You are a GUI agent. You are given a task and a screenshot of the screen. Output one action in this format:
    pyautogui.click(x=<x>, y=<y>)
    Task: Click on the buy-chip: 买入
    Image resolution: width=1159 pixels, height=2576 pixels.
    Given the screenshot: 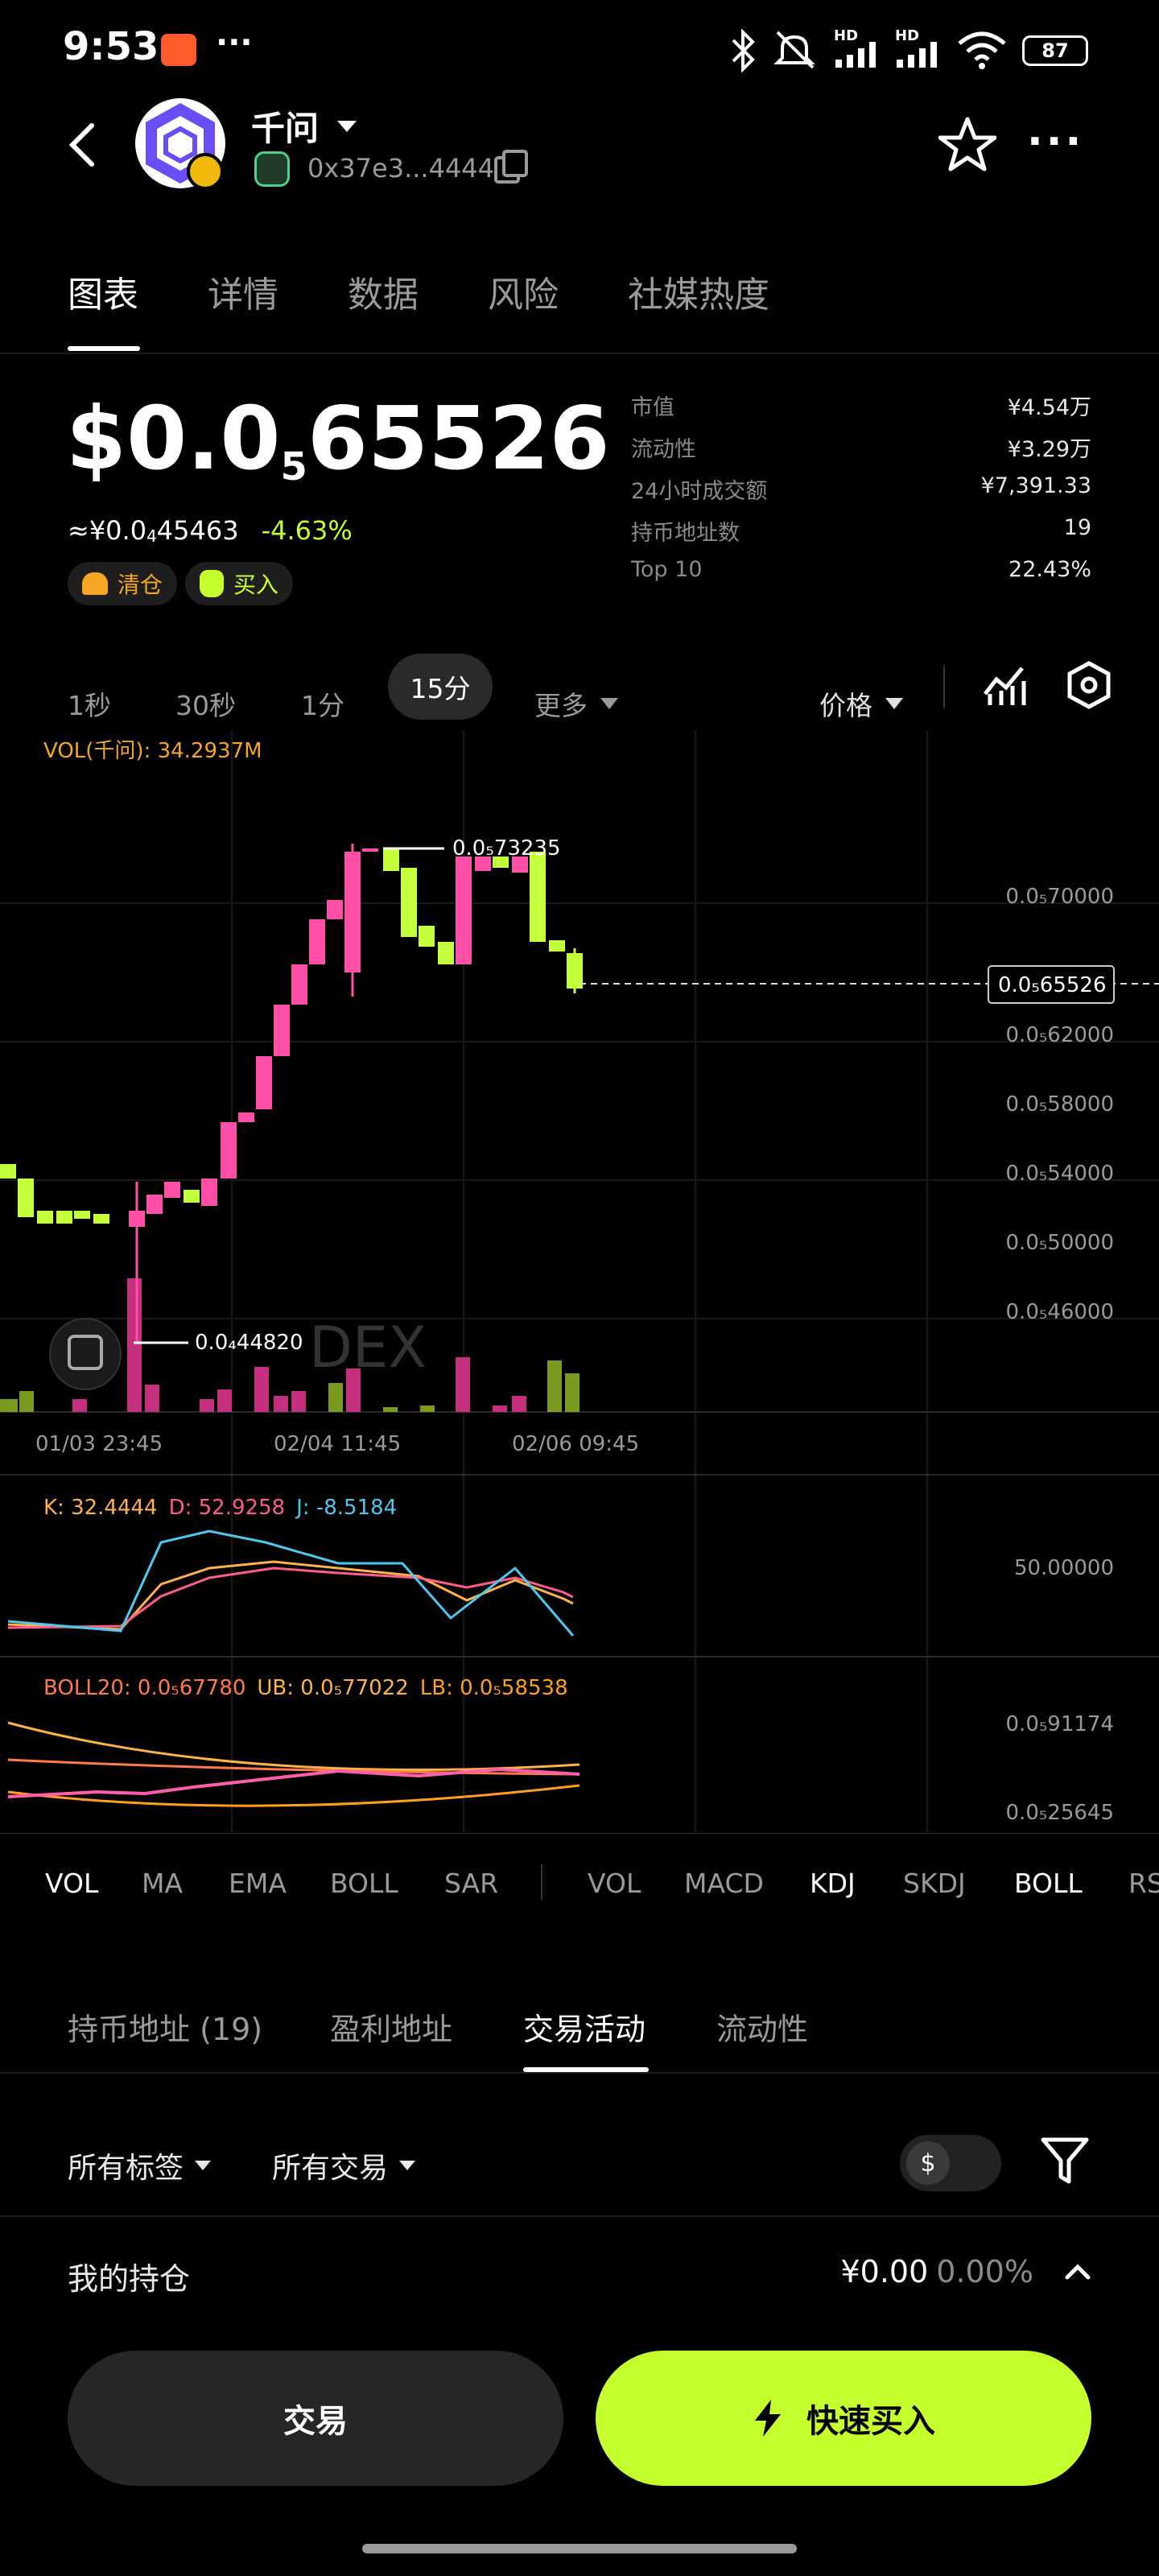 What is the action you would take?
    pyautogui.click(x=240, y=583)
    